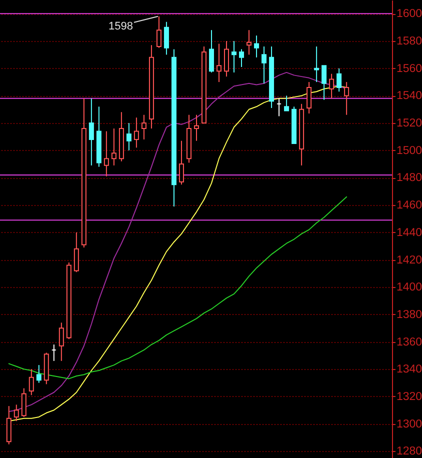 The image size is (422, 458). What do you see at coordinates (409, 96) in the screenshot?
I see `y-tick-label: 1540` at bounding box center [409, 96].